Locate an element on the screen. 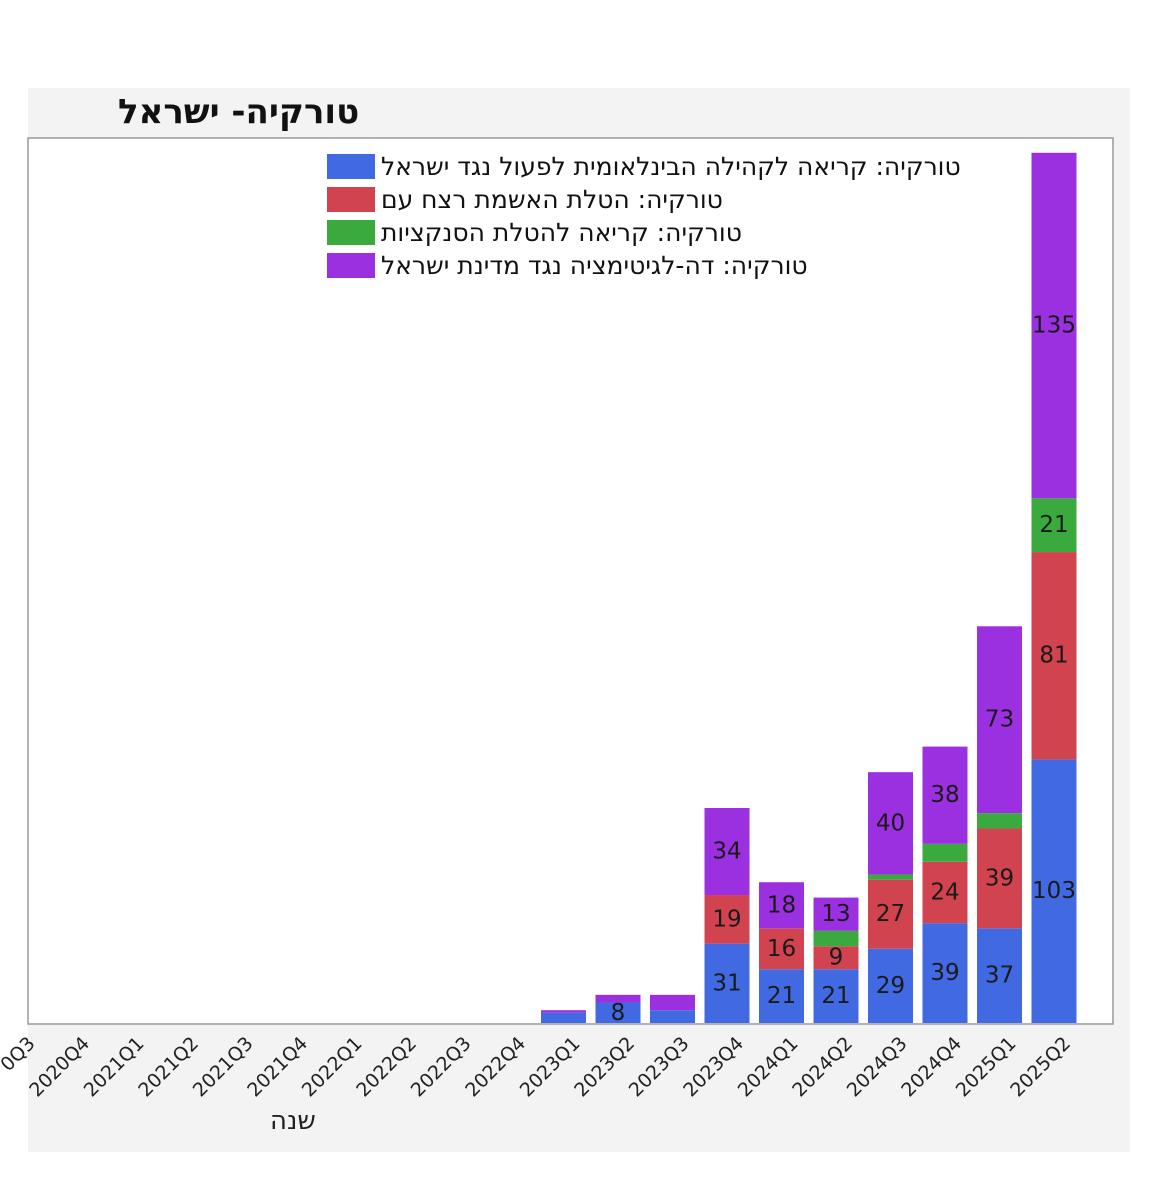 The height and width of the screenshot is (1200, 1157). data-label: 13 is located at coordinates (835, 914).